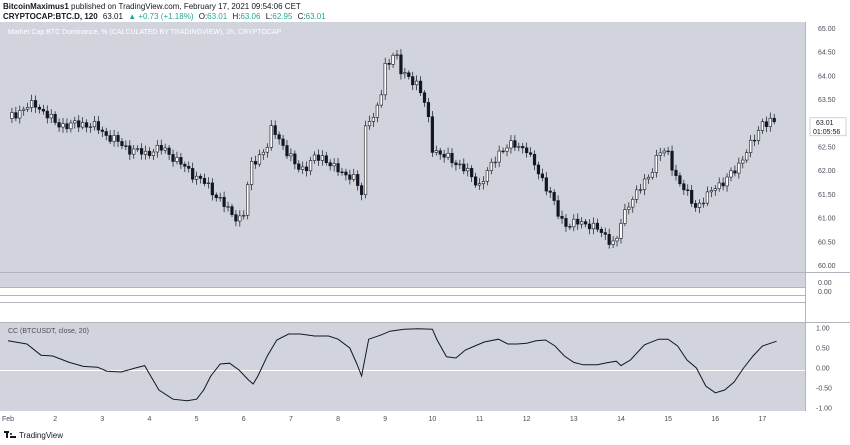 Image resolution: width=850 pixels, height=445 pixels. I want to click on price-tick-label: 65.00, so click(827, 29).